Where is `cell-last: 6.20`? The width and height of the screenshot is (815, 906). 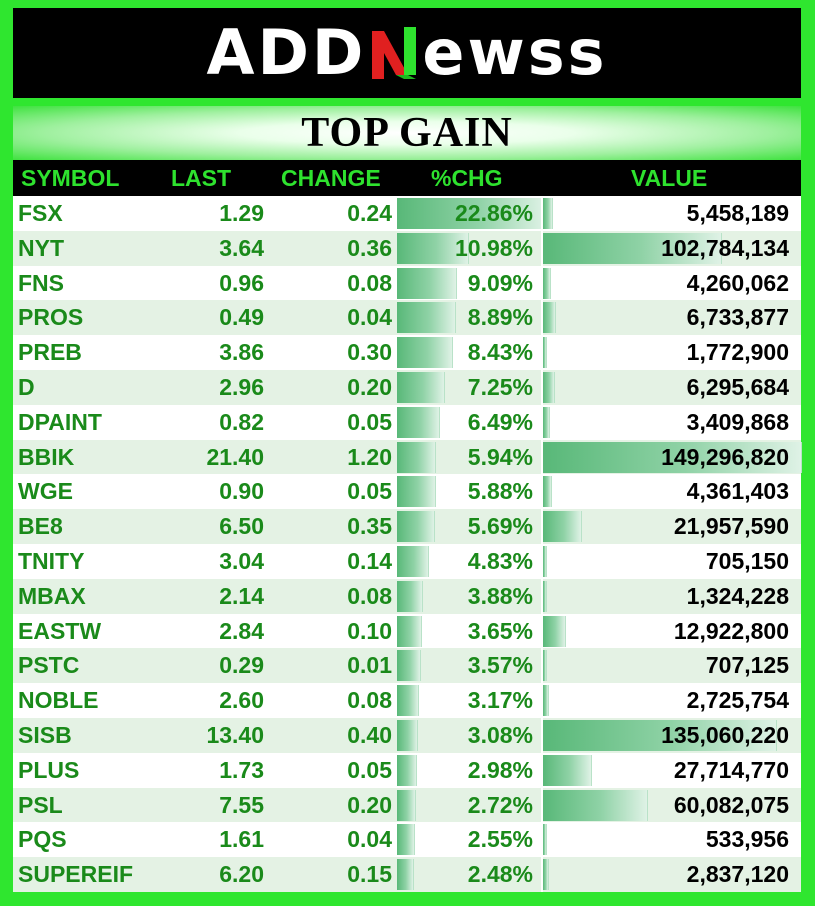
cell-last: 6.20 is located at coordinates (241, 874).